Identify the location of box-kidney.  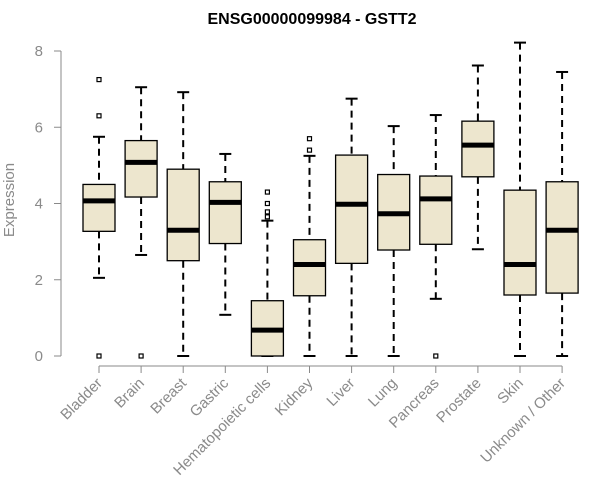
(309, 246).